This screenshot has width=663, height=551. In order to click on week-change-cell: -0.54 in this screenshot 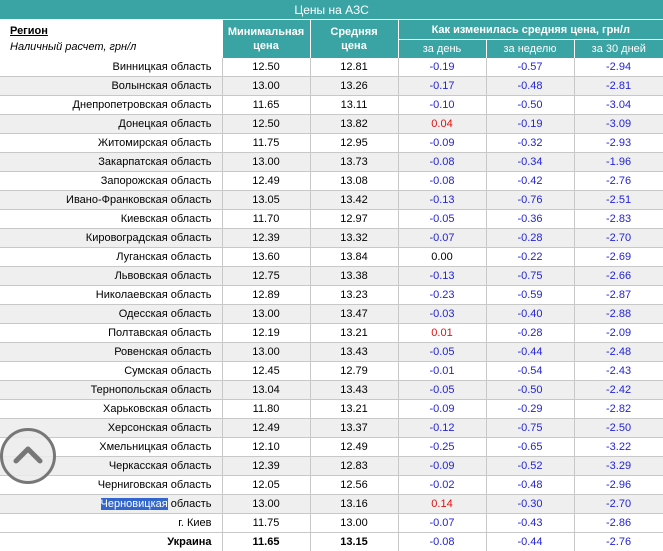, I will do `click(530, 371)`.